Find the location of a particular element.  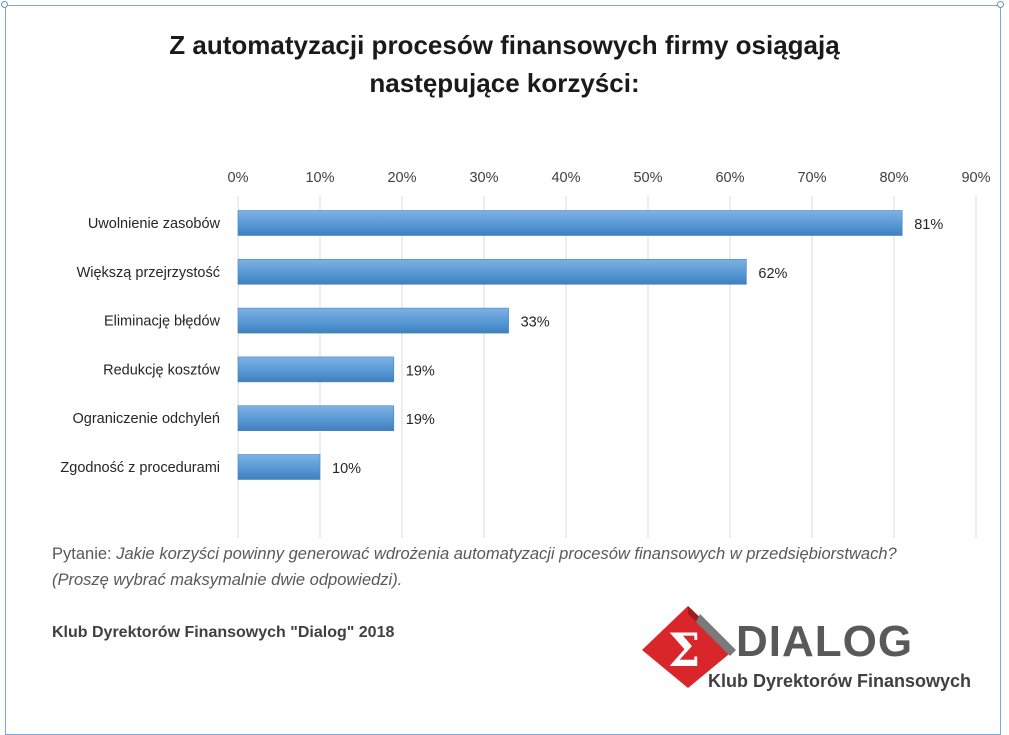

x-axis-ticks: 0% 10% 20% 30% 40% 50% 60% 70% 80% 90% is located at coordinates (609, 178).